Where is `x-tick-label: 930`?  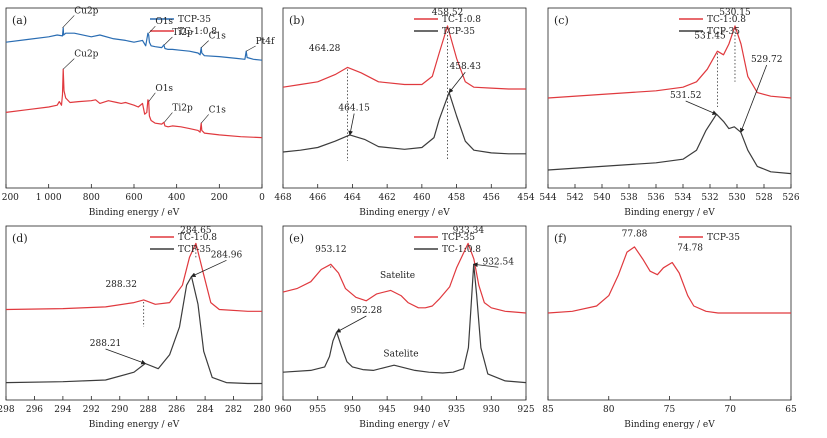
x-tick-label: 930 is located at coordinates (491, 410).